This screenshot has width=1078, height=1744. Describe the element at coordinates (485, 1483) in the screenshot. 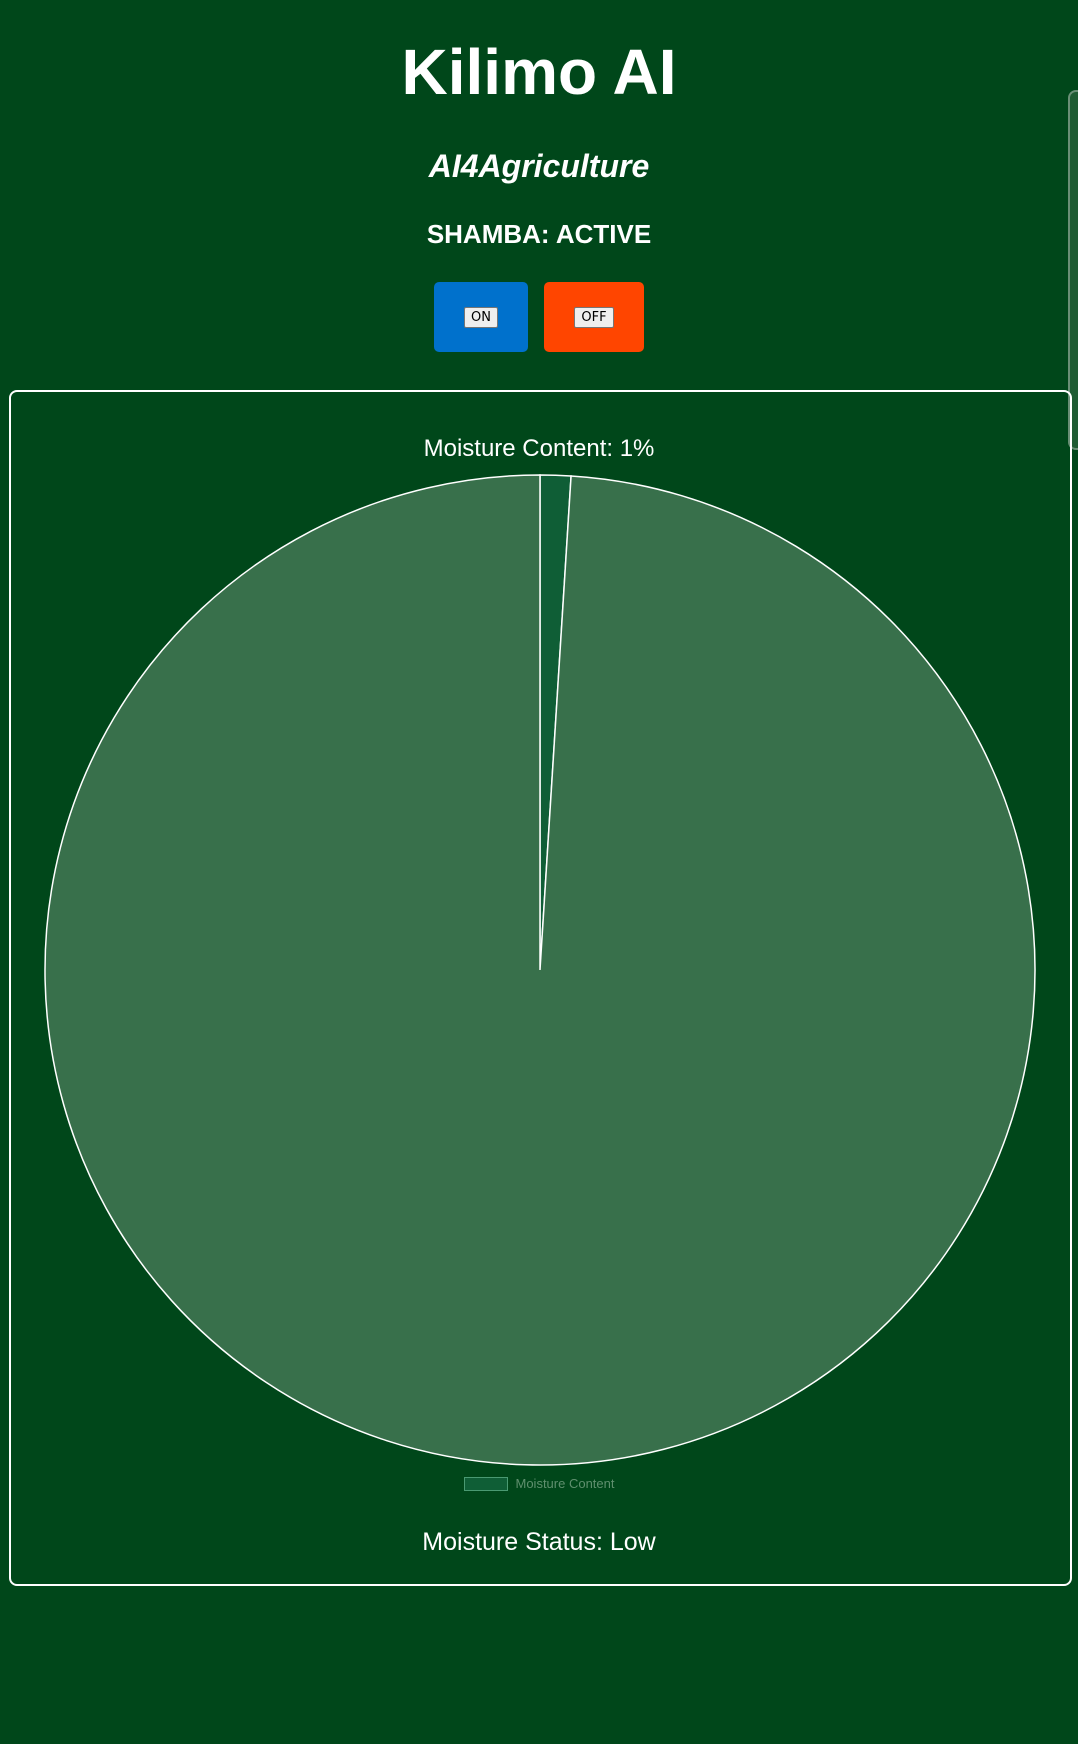

I see `legend-swatch` at that location.